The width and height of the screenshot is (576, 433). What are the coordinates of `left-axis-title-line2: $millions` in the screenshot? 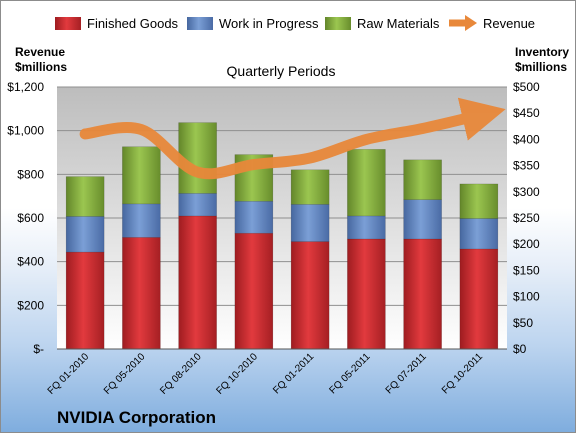 It's located at (41, 67).